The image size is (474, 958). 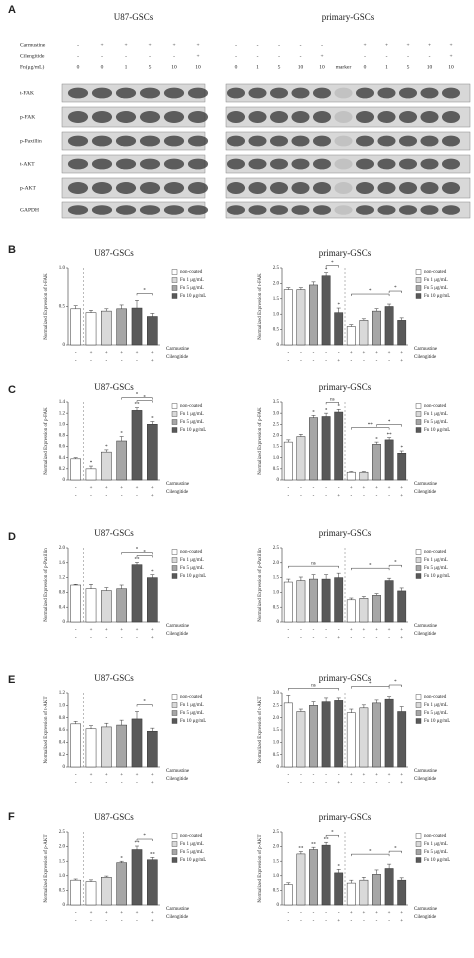 I want to click on y-tick-label: 1.6, so click(x=62, y=563).